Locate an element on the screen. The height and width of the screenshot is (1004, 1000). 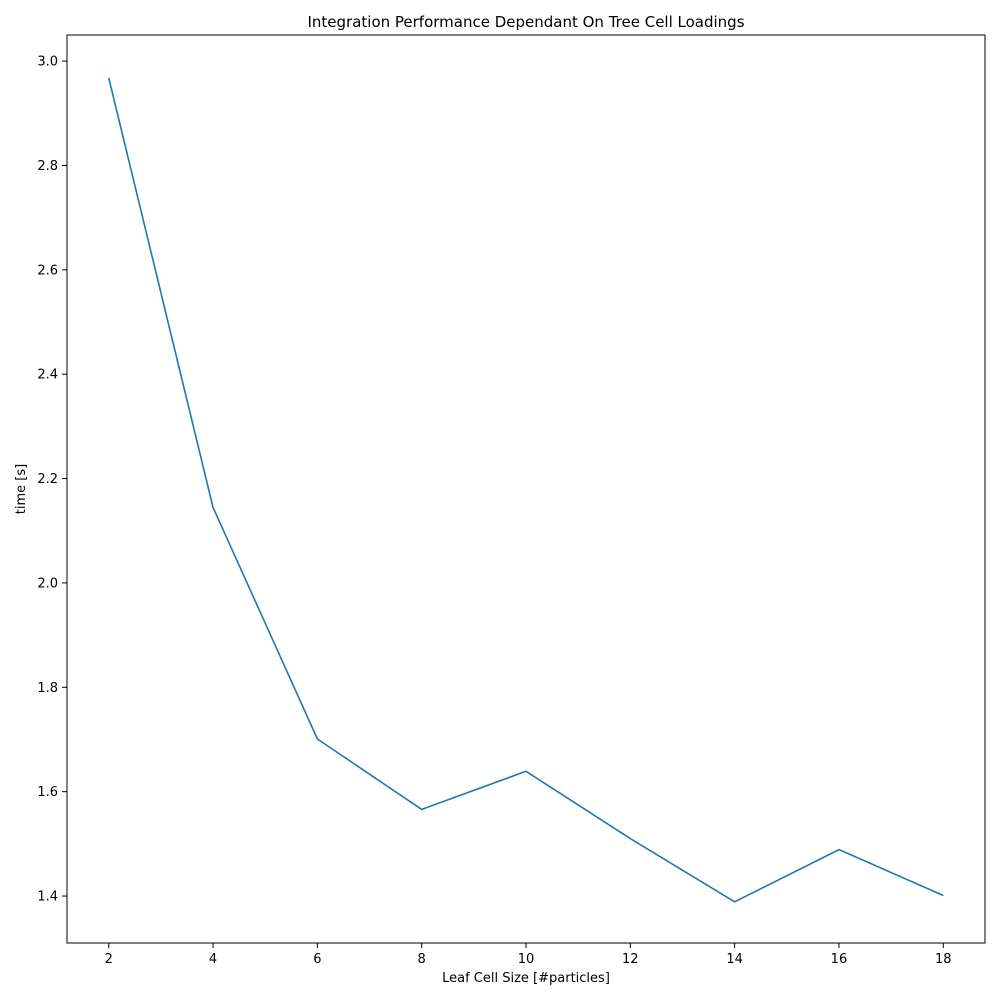
y-tick-label: 2.0 is located at coordinates (47, 583).